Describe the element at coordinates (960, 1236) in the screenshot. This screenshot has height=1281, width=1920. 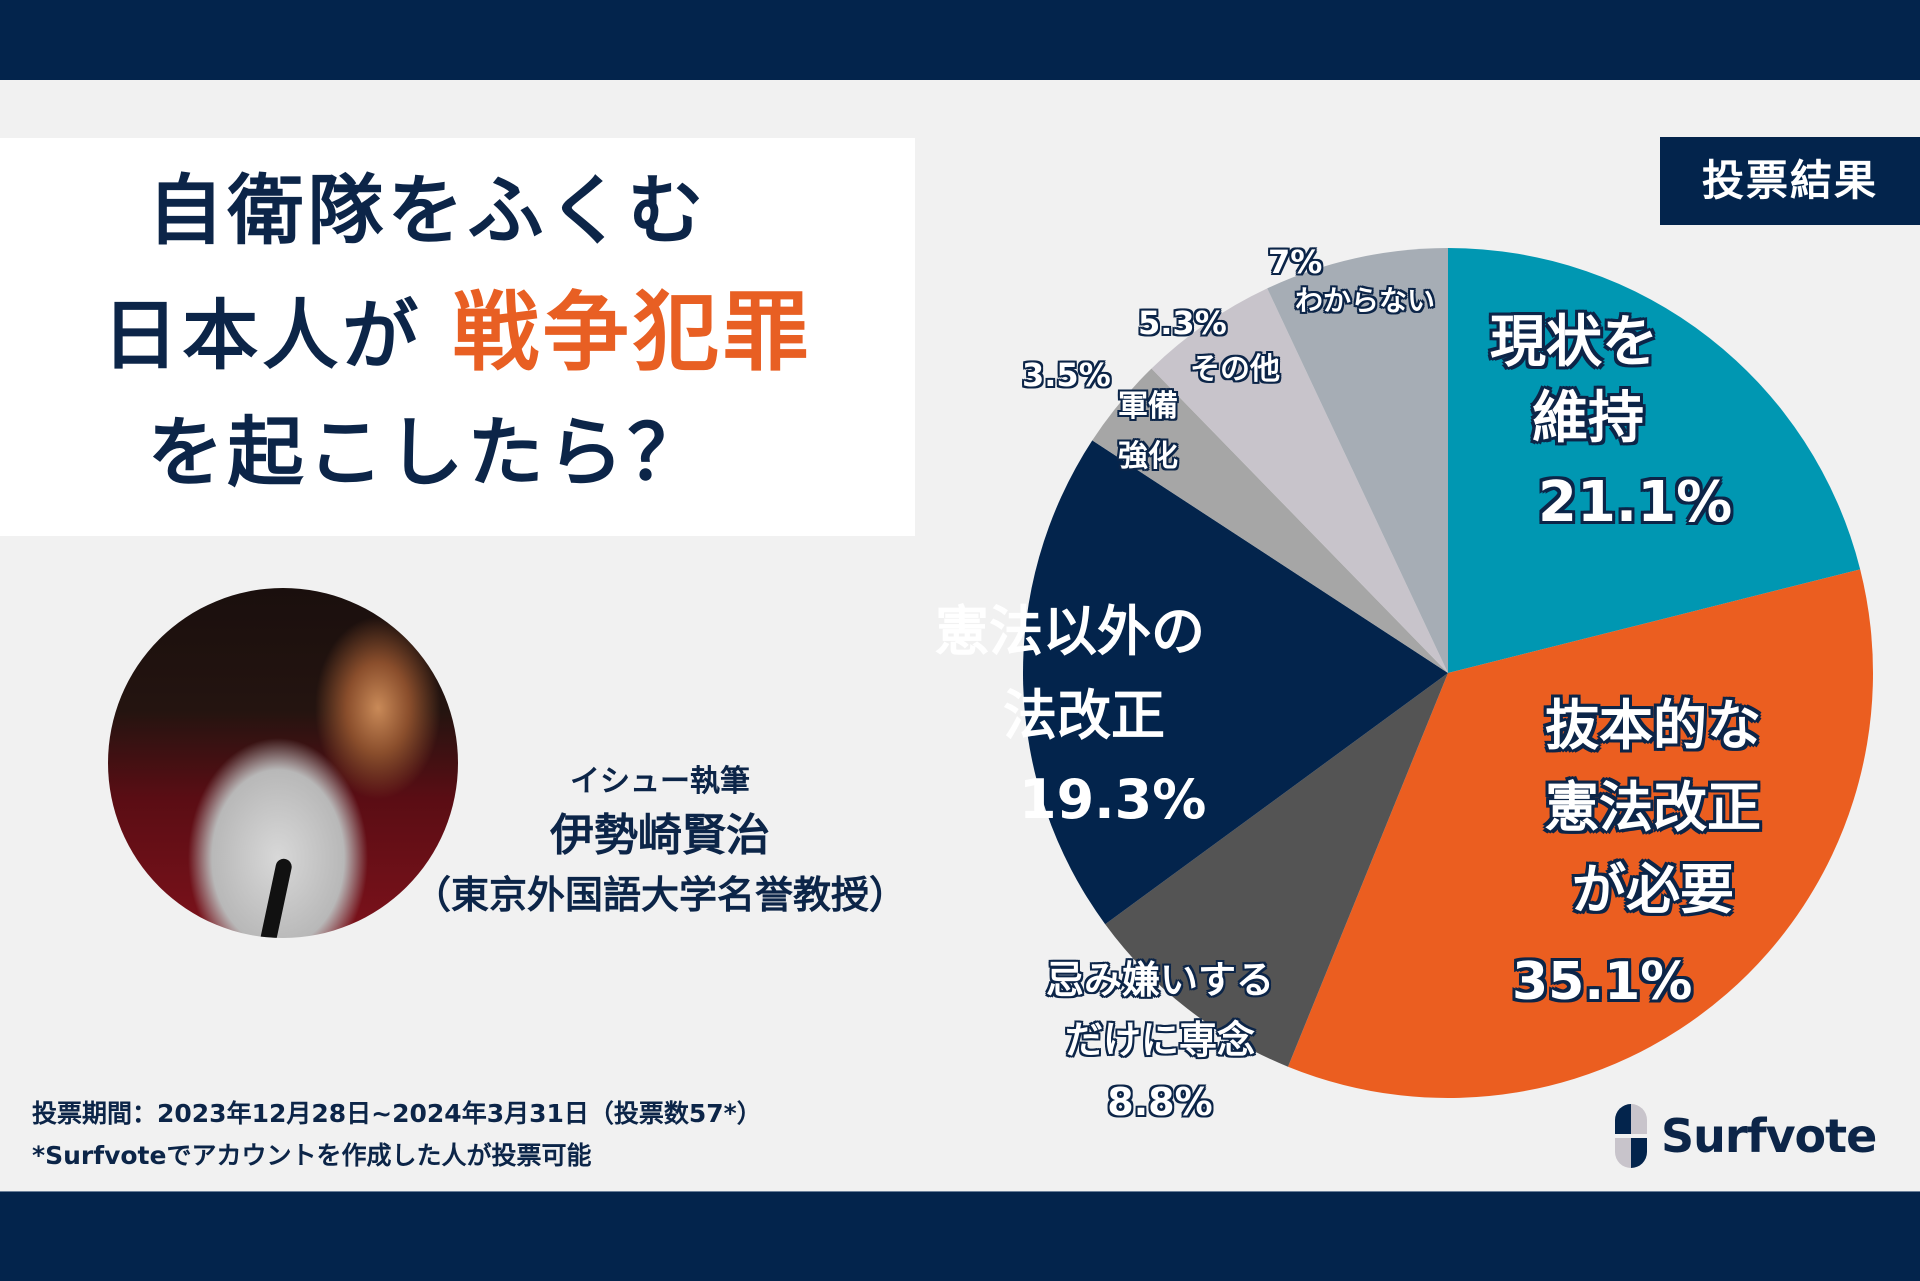
I see `bottom-banner` at that location.